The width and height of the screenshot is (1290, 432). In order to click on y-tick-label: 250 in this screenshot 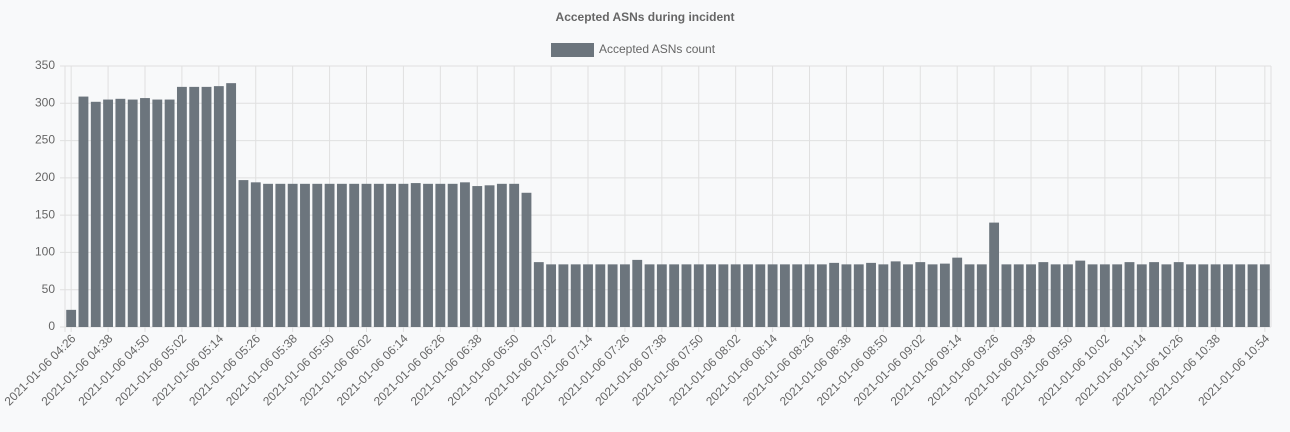, I will do `click(45, 140)`.